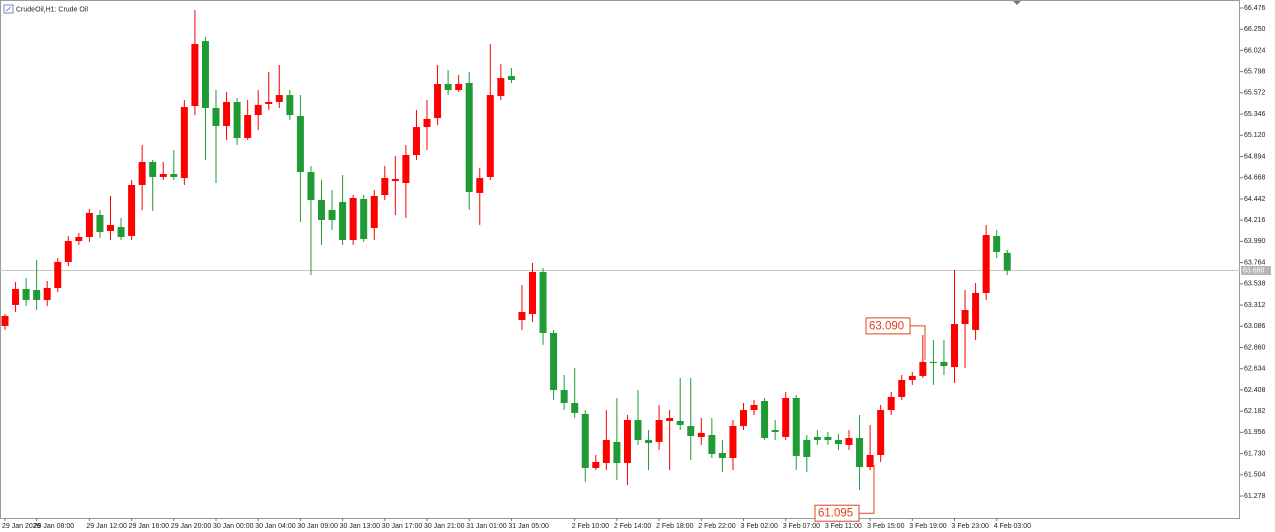 The height and width of the screenshot is (532, 1275). I want to click on x-tick-label: 3 Feb 19:00, so click(927, 526).